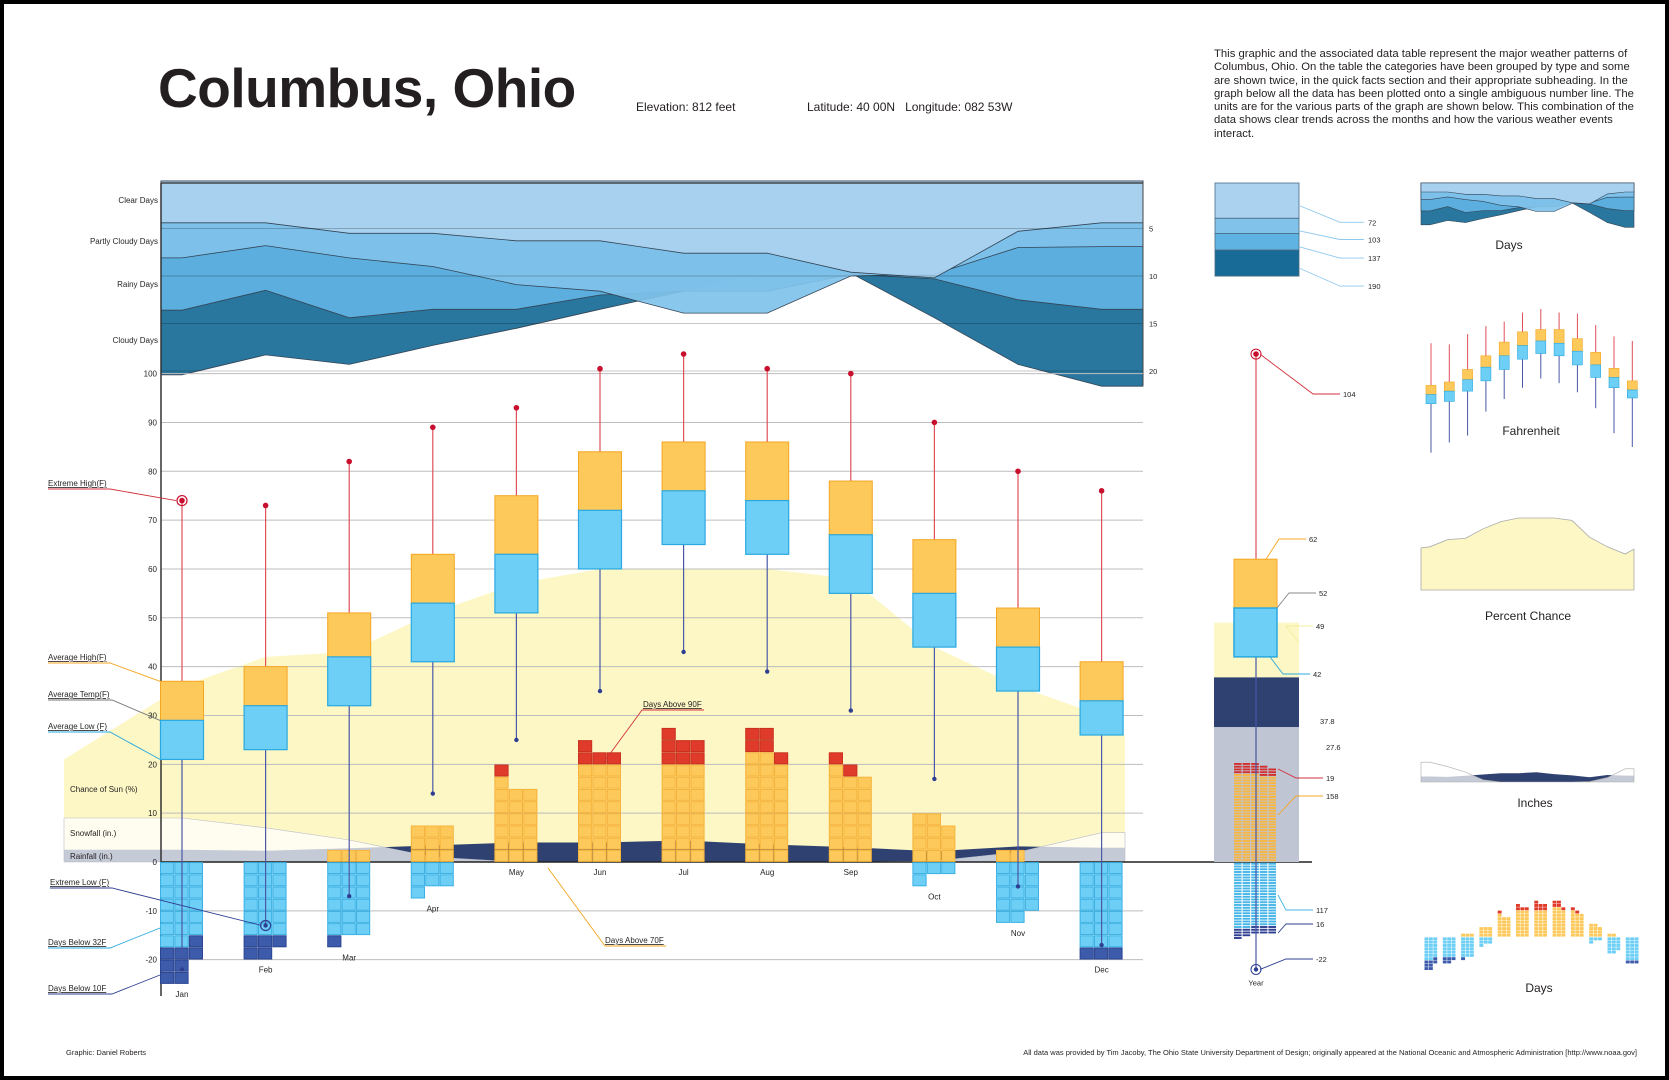 This screenshot has width=1669, height=1080. Describe the element at coordinates (1257, 225) in the screenshot. I see `year-sky-segment` at that location.